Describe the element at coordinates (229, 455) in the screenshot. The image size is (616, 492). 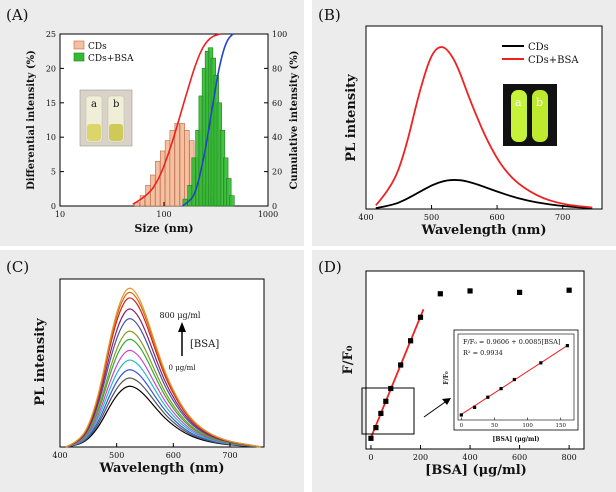
I see `x-tick-label: 700` at that location.